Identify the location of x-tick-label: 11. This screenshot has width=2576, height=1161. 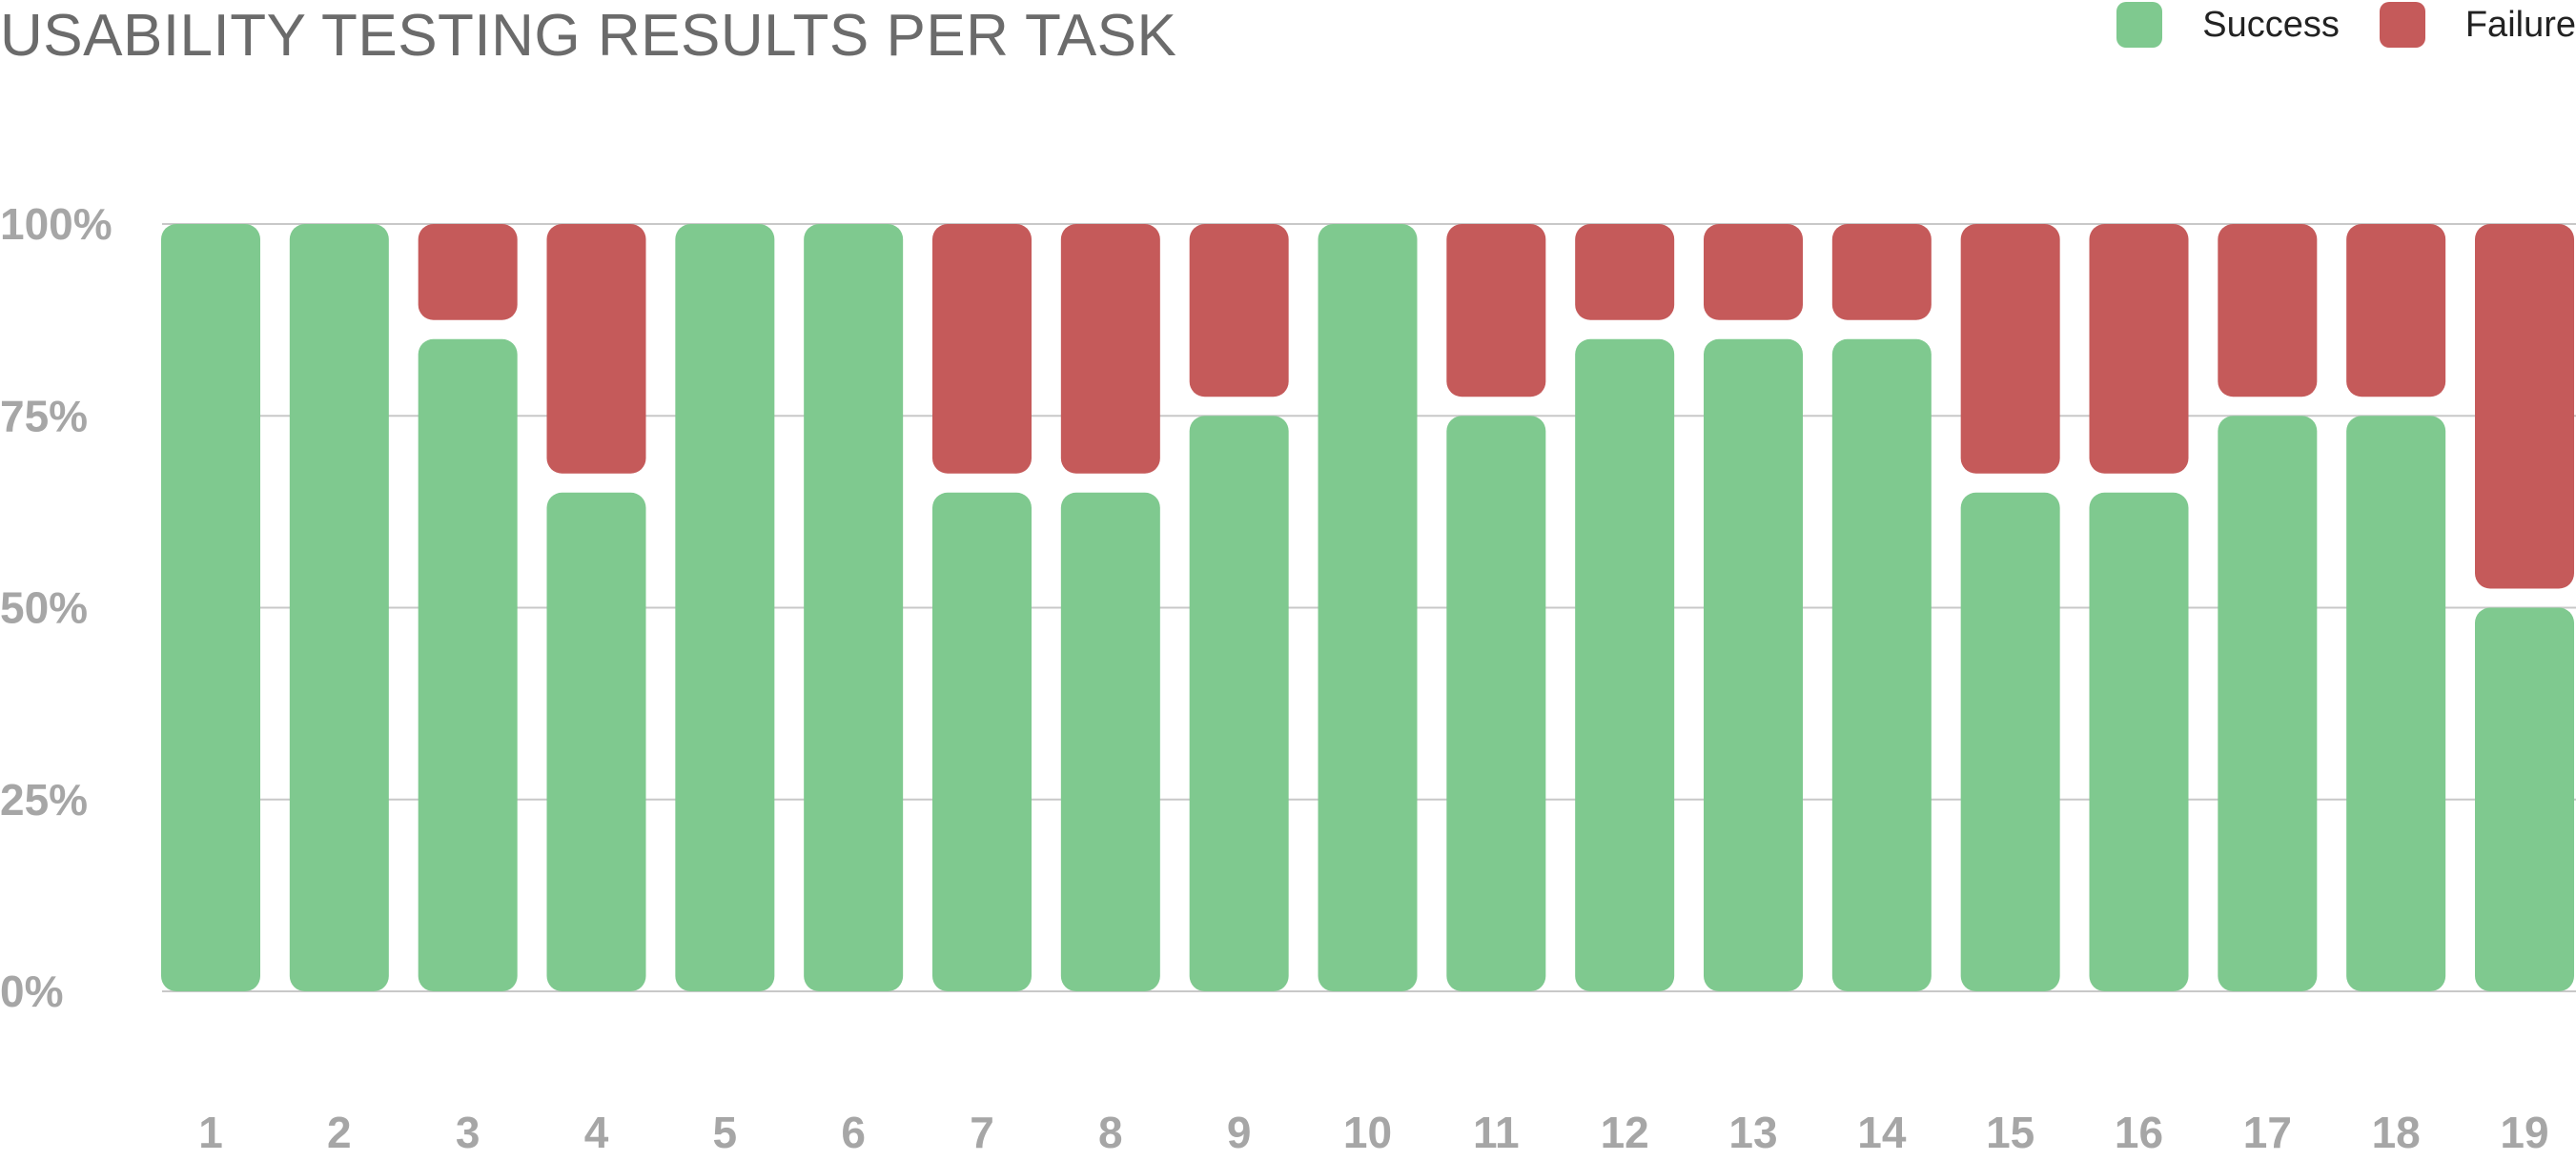
(1496, 1132).